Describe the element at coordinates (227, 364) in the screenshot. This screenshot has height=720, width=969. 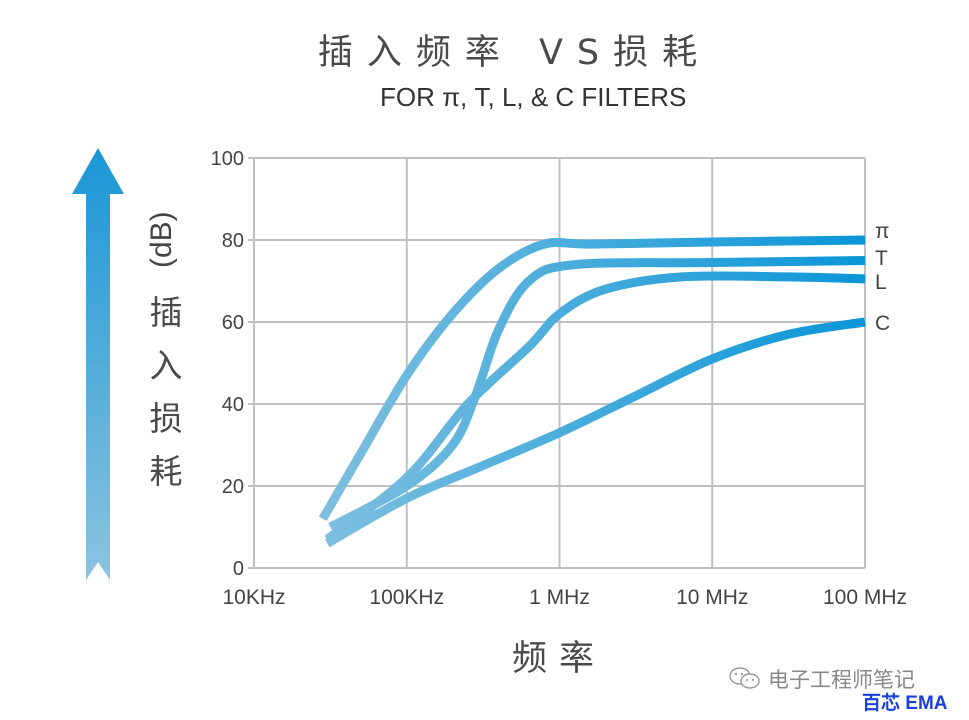
I see `y-axis-ticks: 0 20 40 60 80 100` at that location.